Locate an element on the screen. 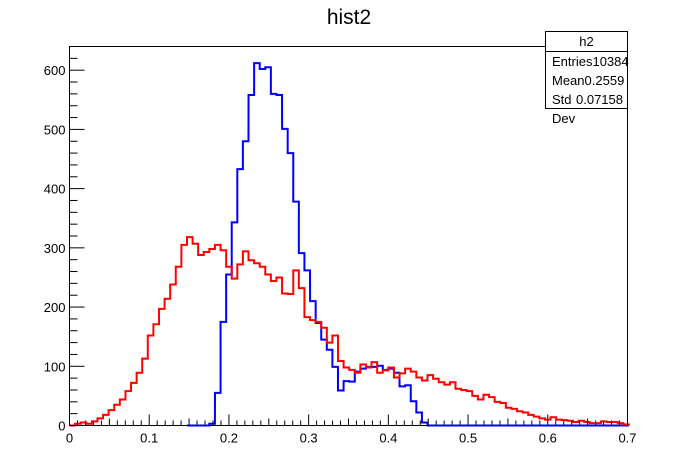 Image resolution: width=698 pixels, height=474 pixels. stats-title: h2 is located at coordinates (586, 42).